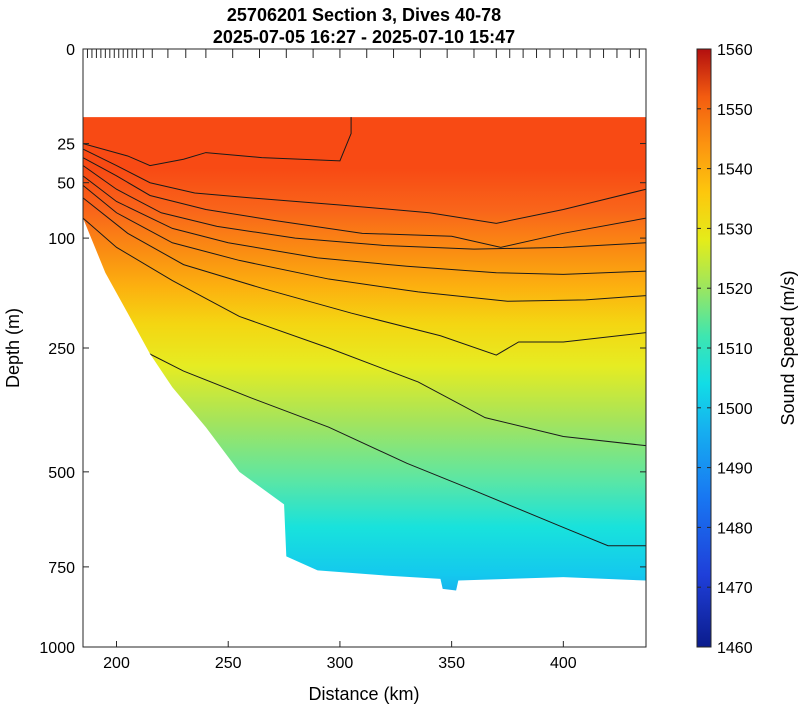 The image size is (800, 710). I want to click on chart-title-line-1: 25706201 Section 3, Dives 40-78, so click(364, 15).